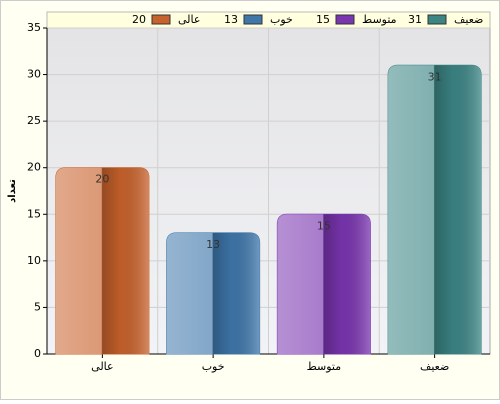 The height and width of the screenshot is (404, 500). Describe the element at coordinates (12, 191) in the screenshot. I see `y-axis-label: تعداد` at that location.